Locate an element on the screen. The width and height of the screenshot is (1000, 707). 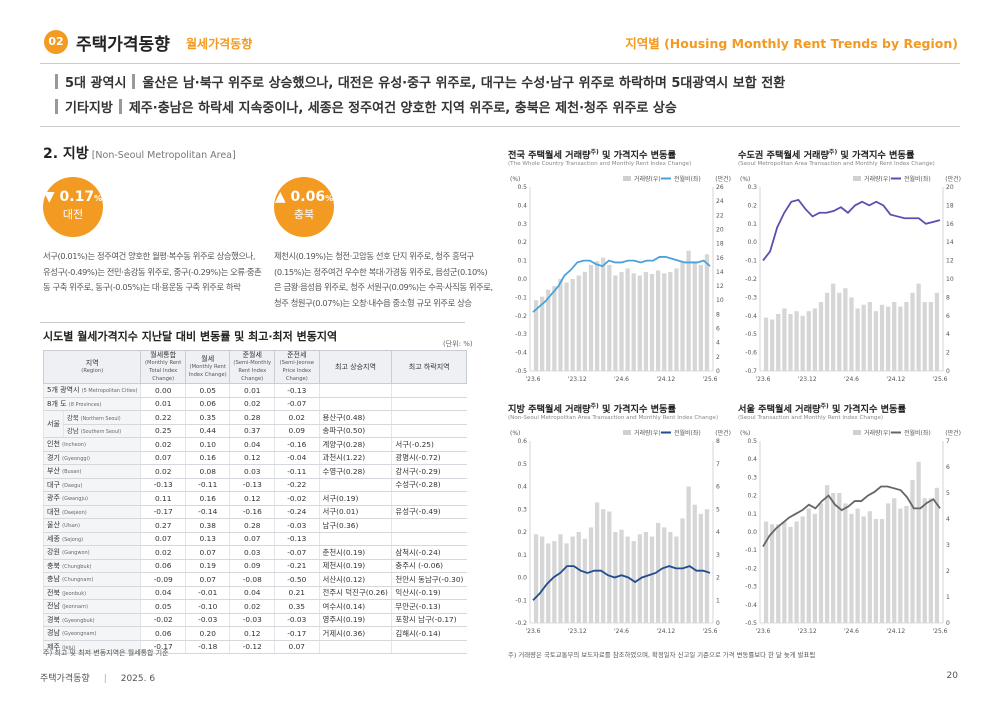
cell-top-fall: 삼척시(-0.24) is located at coordinates (429, 552).